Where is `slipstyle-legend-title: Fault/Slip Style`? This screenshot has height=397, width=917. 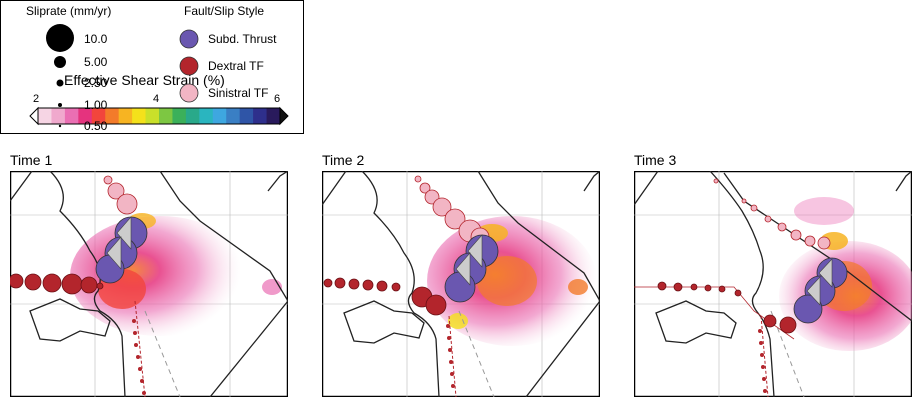
slipstyle-legend-title: Fault/Slip Style is located at coordinates (224, 11).